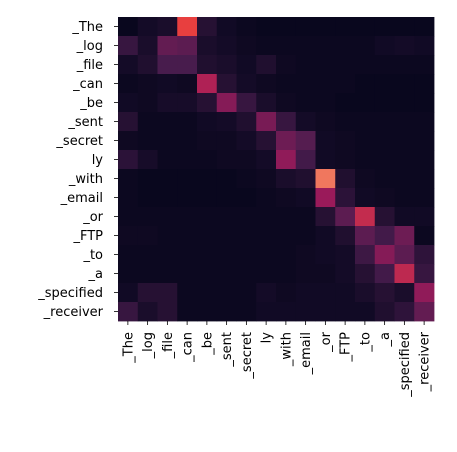 The height and width of the screenshot is (452, 457). I want to click on column-tick-label-12: _to, so click(365, 342).